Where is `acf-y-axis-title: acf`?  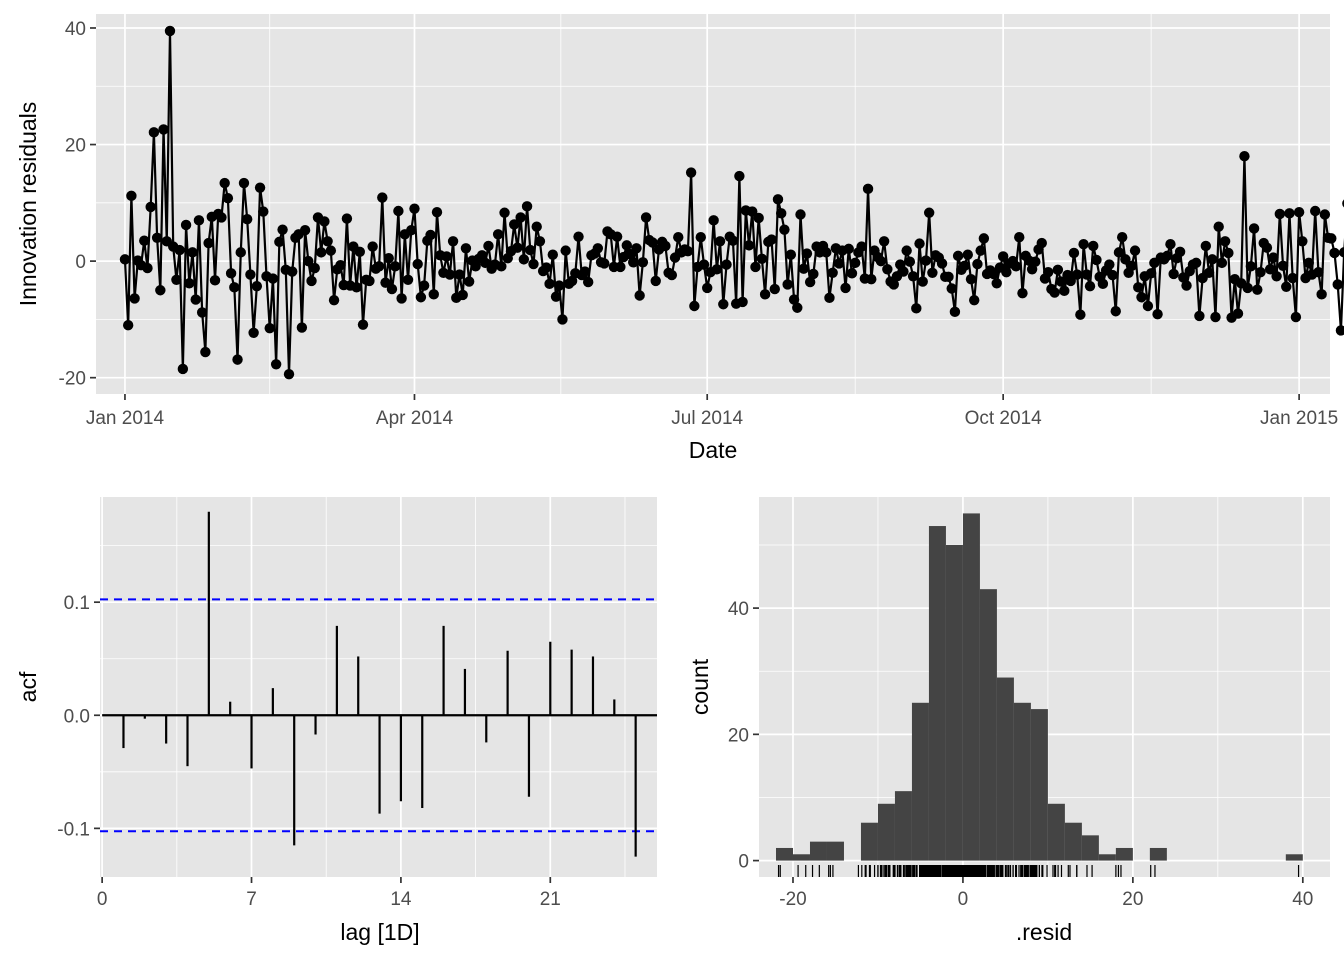
acf-y-axis-title: acf is located at coordinates (28, 686).